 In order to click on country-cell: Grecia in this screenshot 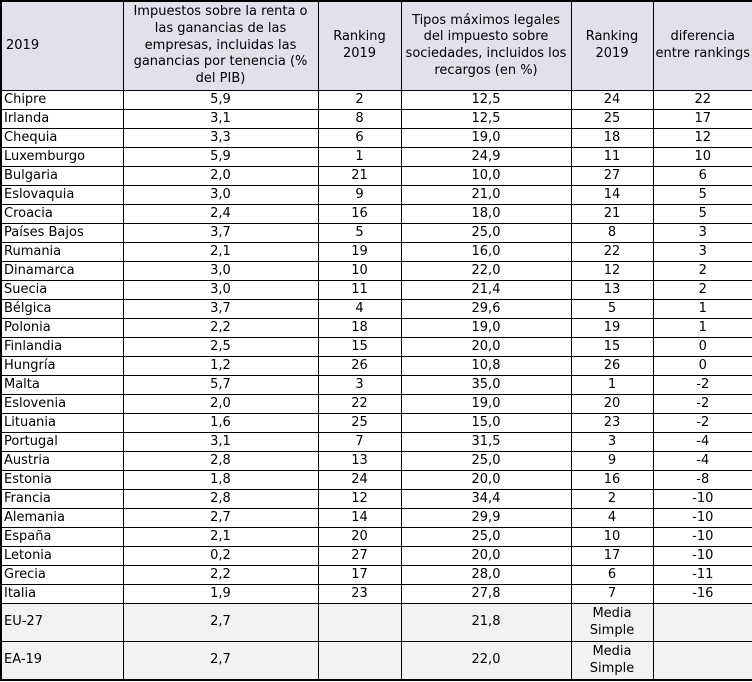, I will do `click(62, 575)`.